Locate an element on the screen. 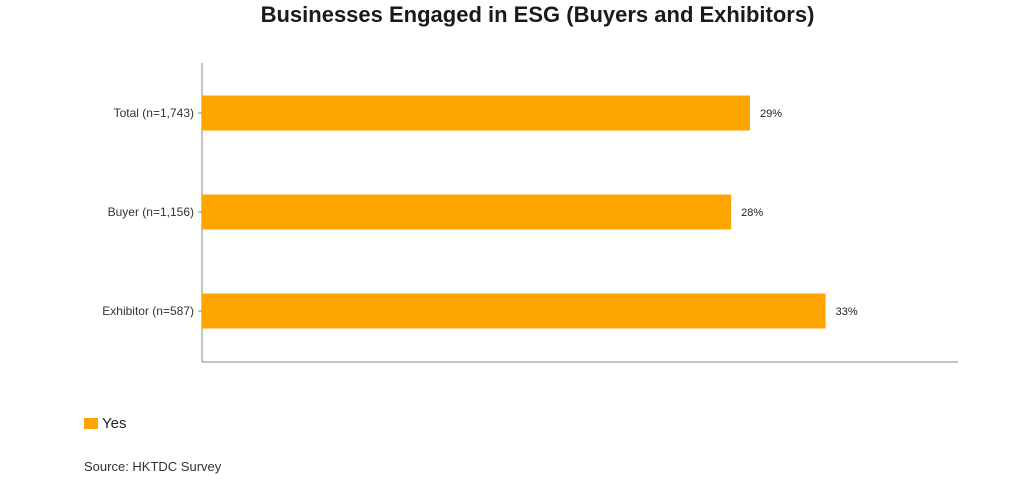 The image size is (1021, 499). legend-swatch is located at coordinates (91, 423).